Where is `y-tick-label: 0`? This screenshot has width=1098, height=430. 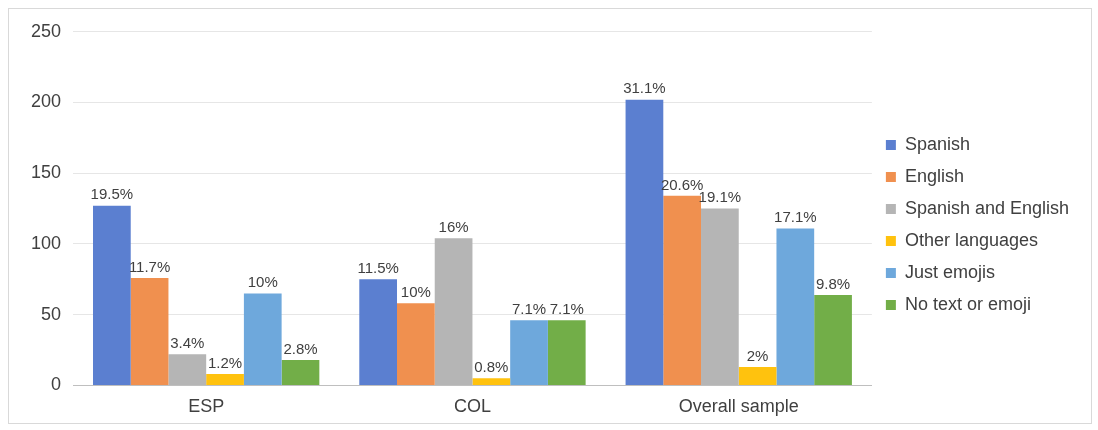
y-tick-label: 0 is located at coordinates (56, 384).